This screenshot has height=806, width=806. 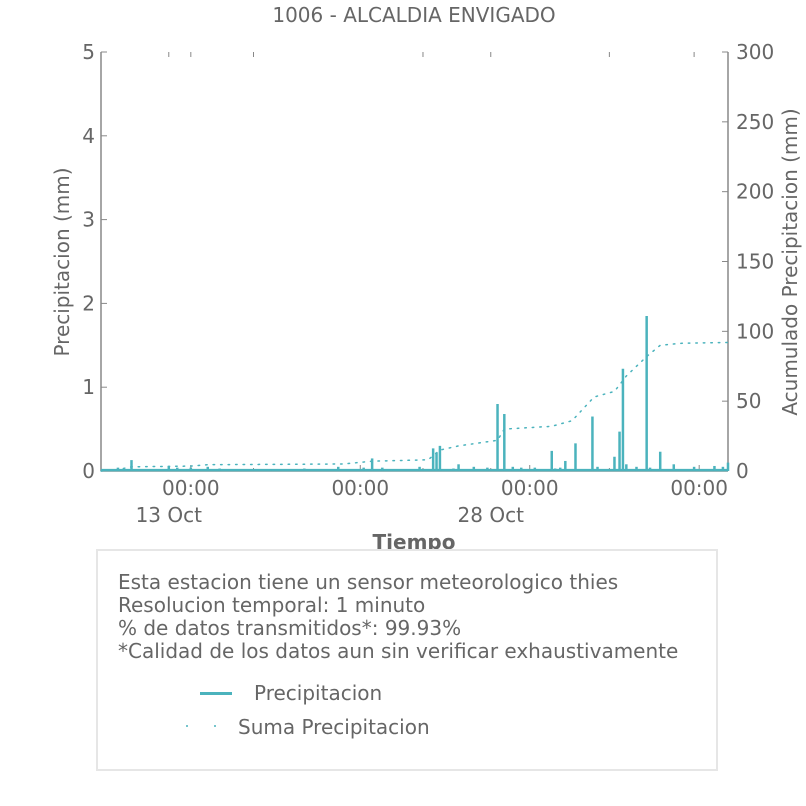 I want to click on y-axis-title: Precipitacion (mm), so click(x=62, y=261).